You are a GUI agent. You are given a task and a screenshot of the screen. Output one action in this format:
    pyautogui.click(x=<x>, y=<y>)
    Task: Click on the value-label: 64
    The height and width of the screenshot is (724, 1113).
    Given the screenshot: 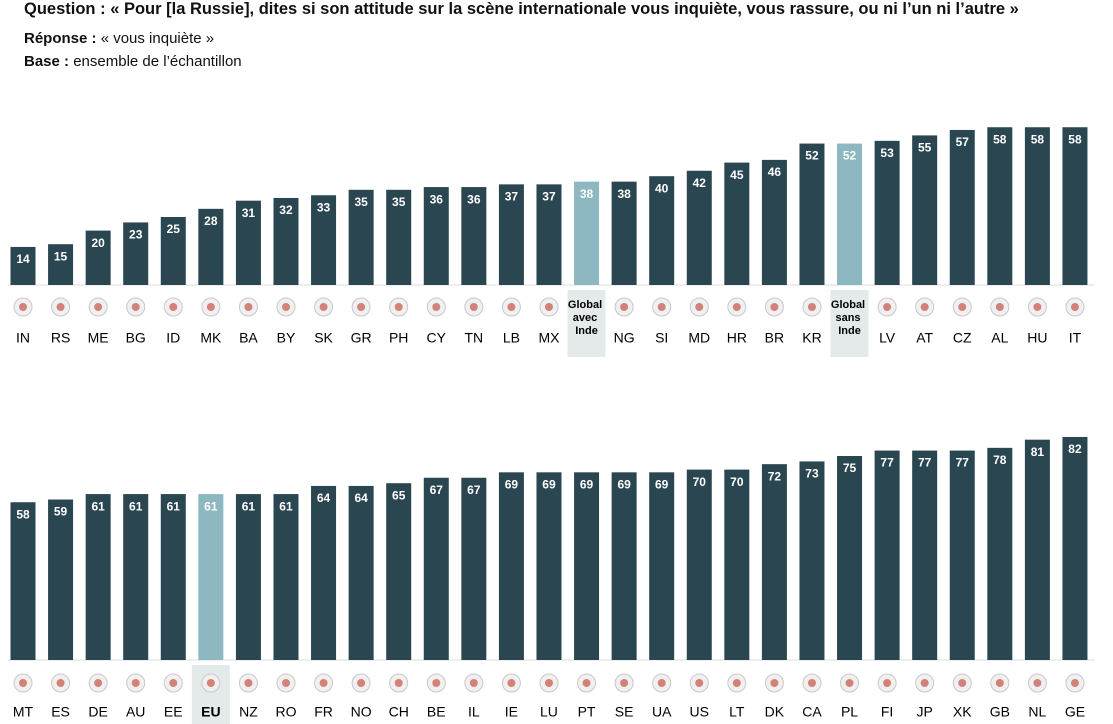 What is the action you would take?
    pyautogui.click(x=361, y=498)
    